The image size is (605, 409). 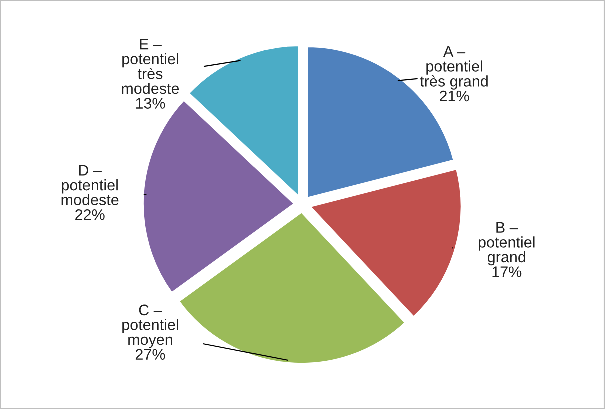 I want to click on data-label: 17%, so click(x=507, y=272).